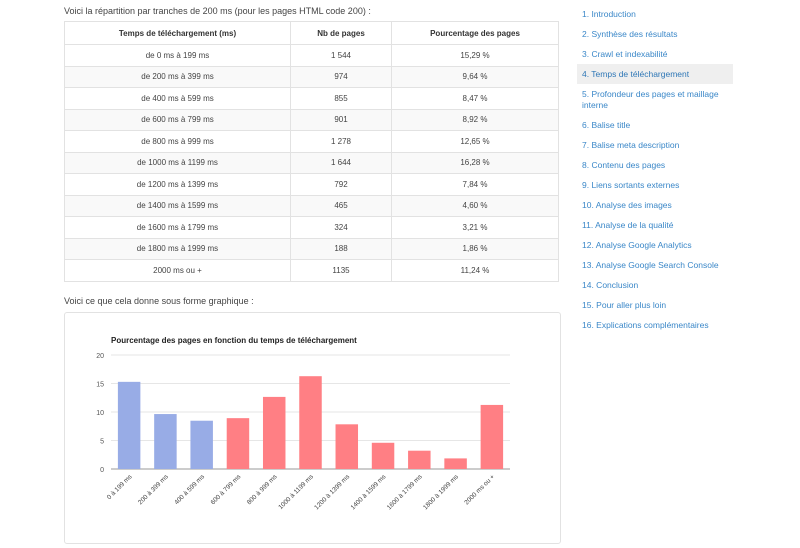 The height and width of the screenshot is (548, 800). Describe the element at coordinates (405, 492) in the screenshot. I see `x-tick-label: 1600 à 1799 ms` at that location.